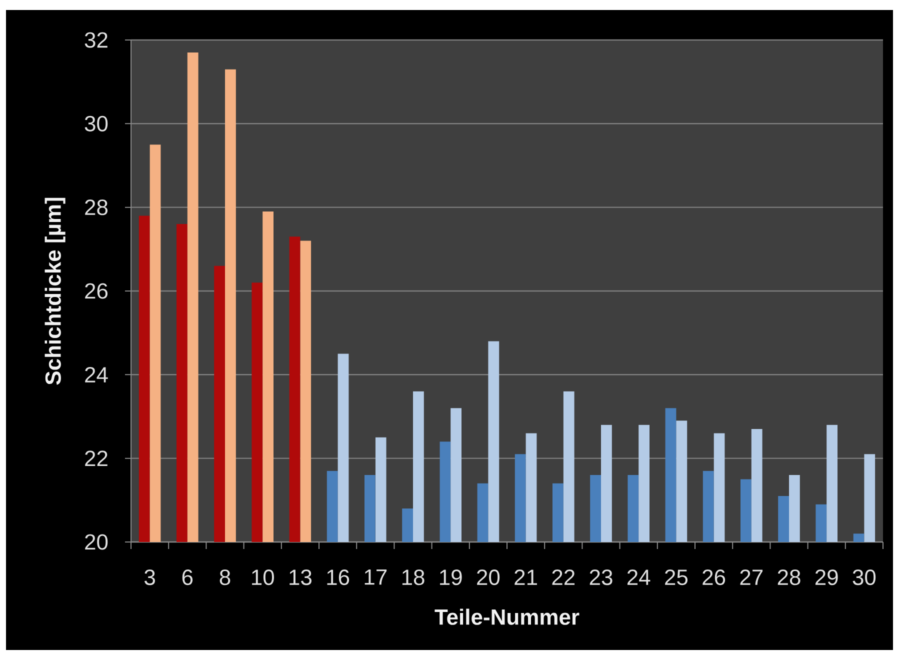 This screenshot has height=658, width=899. I want to click on y-tick-label: 26, so click(96, 291).